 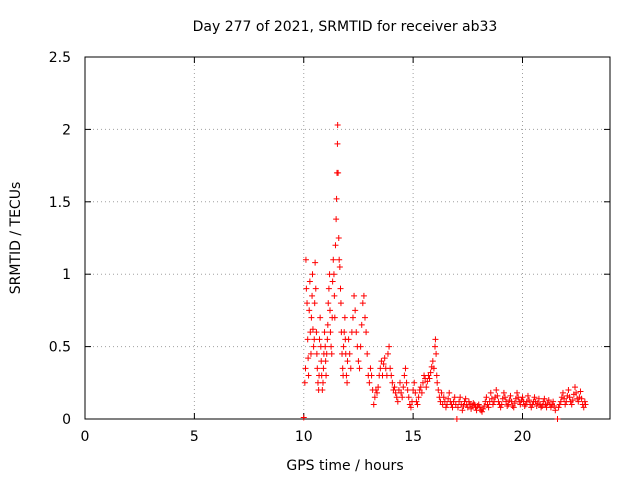 I want to click on y-tick-label: 0, so click(x=66, y=420).